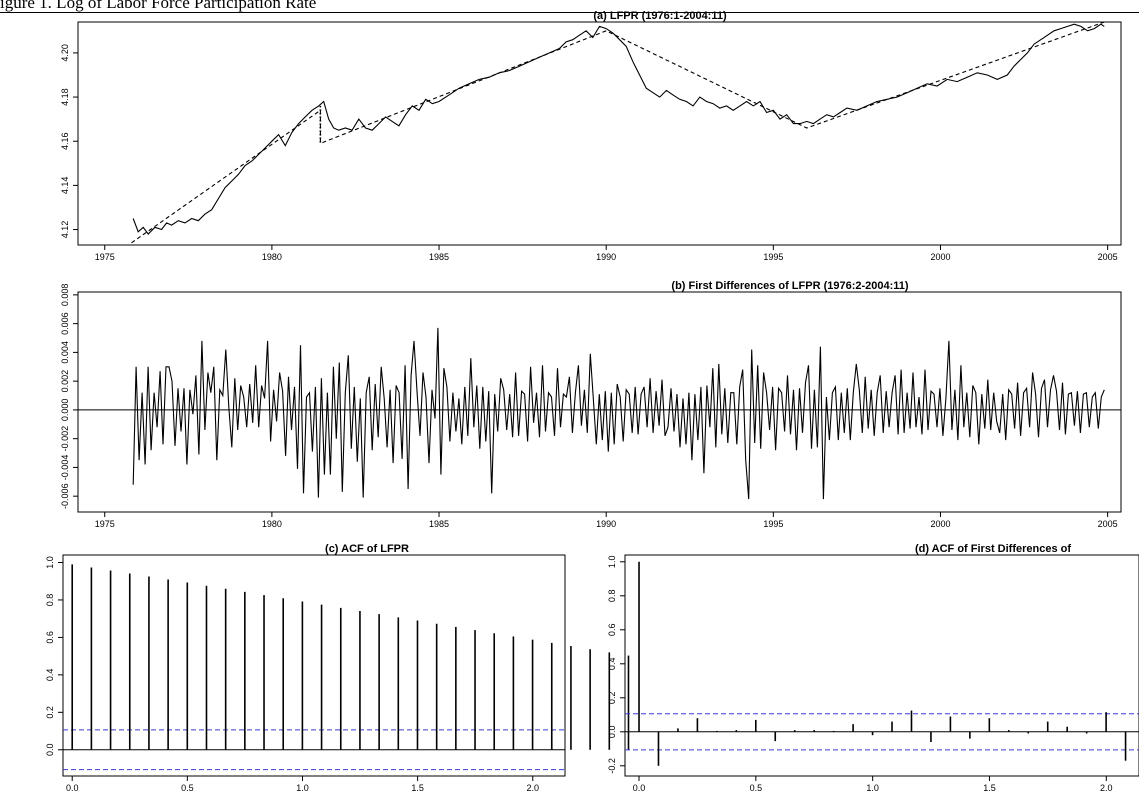 This screenshot has width=1139, height=800. Describe the element at coordinates (612, 596) in the screenshot. I see `panel-d-ytick-label: 0.8` at that location.